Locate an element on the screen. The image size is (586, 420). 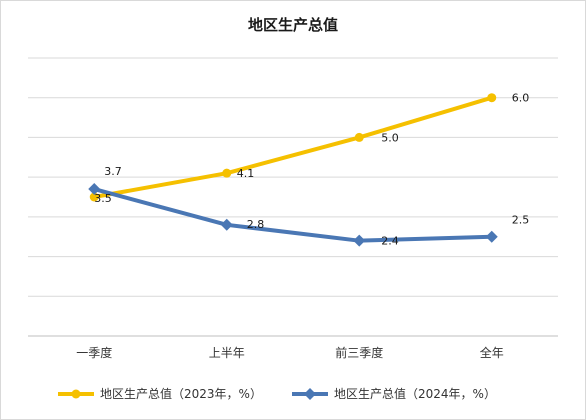
data-label: 2.5 is located at coordinates (521, 220).